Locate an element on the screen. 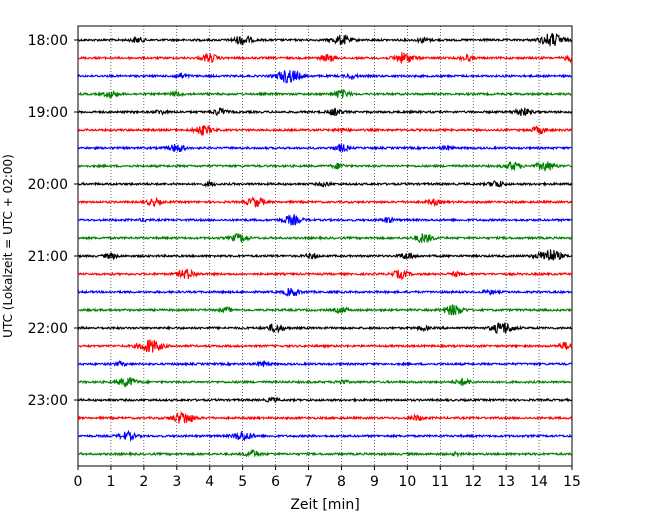  x-tick-label: 6 is located at coordinates (275, 482).